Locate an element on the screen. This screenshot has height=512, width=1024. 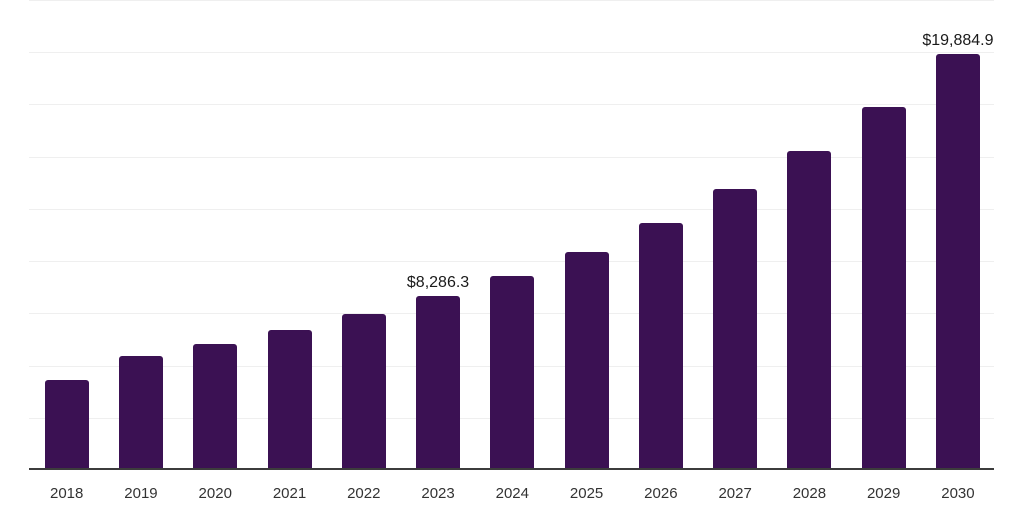
bar-2027 is located at coordinates (735, 329).